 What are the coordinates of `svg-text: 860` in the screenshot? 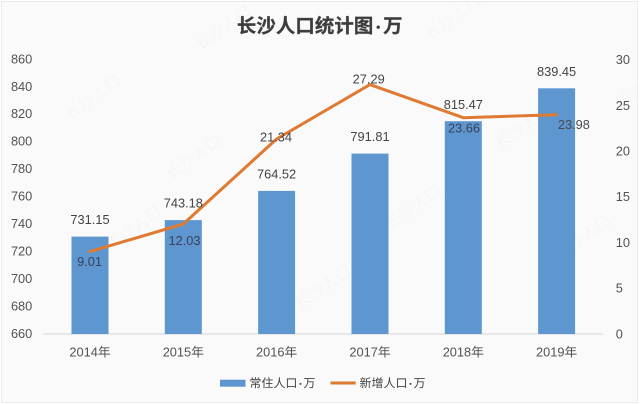 It's located at (21, 58).